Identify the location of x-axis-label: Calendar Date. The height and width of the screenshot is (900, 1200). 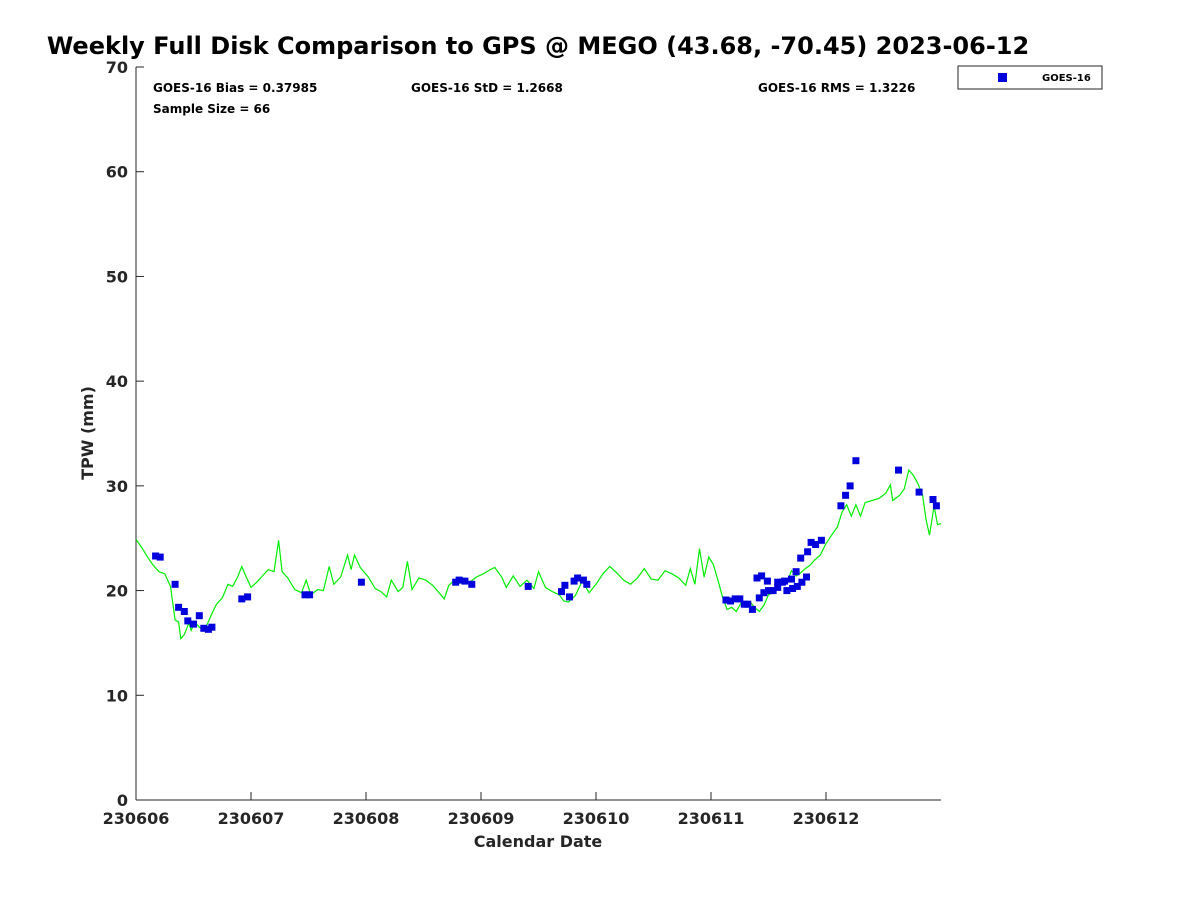
(538, 841).